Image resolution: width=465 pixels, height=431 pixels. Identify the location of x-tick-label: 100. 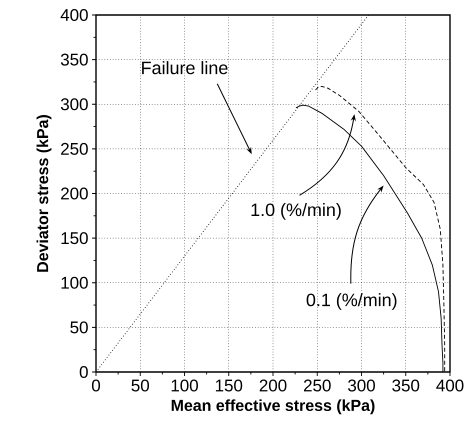
(185, 386).